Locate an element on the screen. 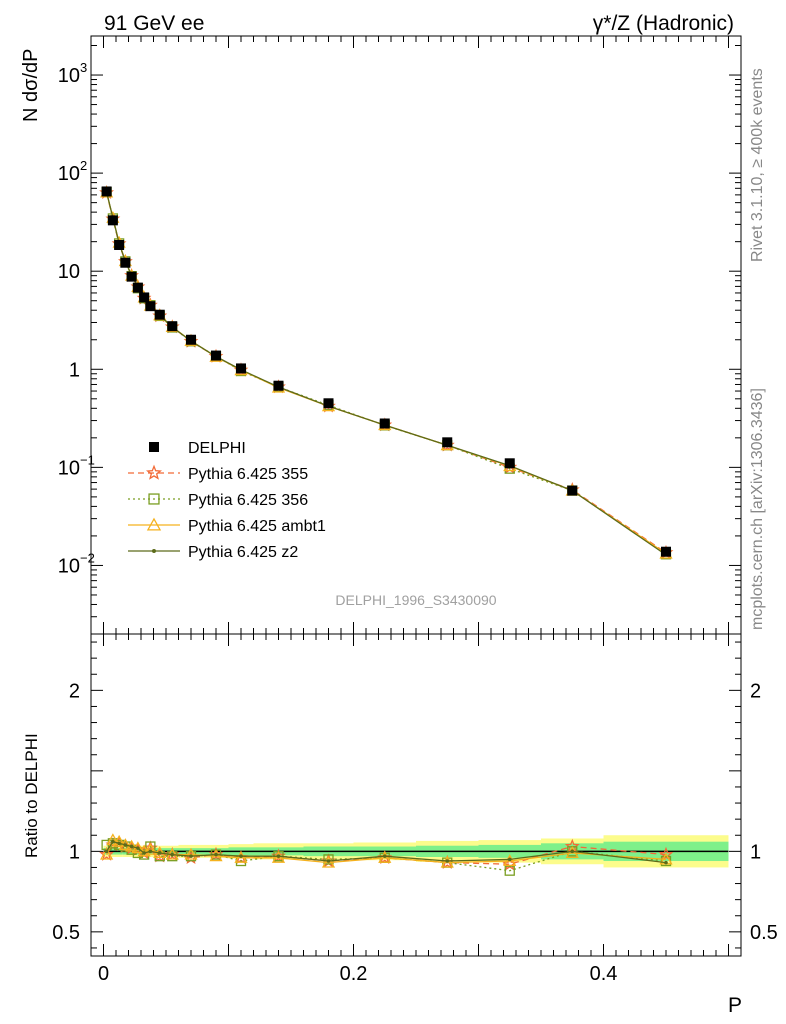 This screenshot has height=1024, width=786. main-ytick-label: 1 is located at coordinates (74, 370).